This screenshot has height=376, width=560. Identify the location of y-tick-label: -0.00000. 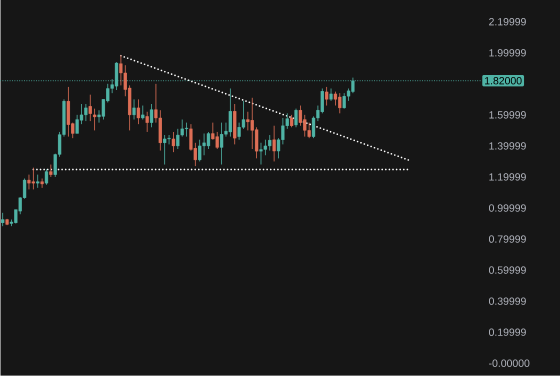
(509, 364).